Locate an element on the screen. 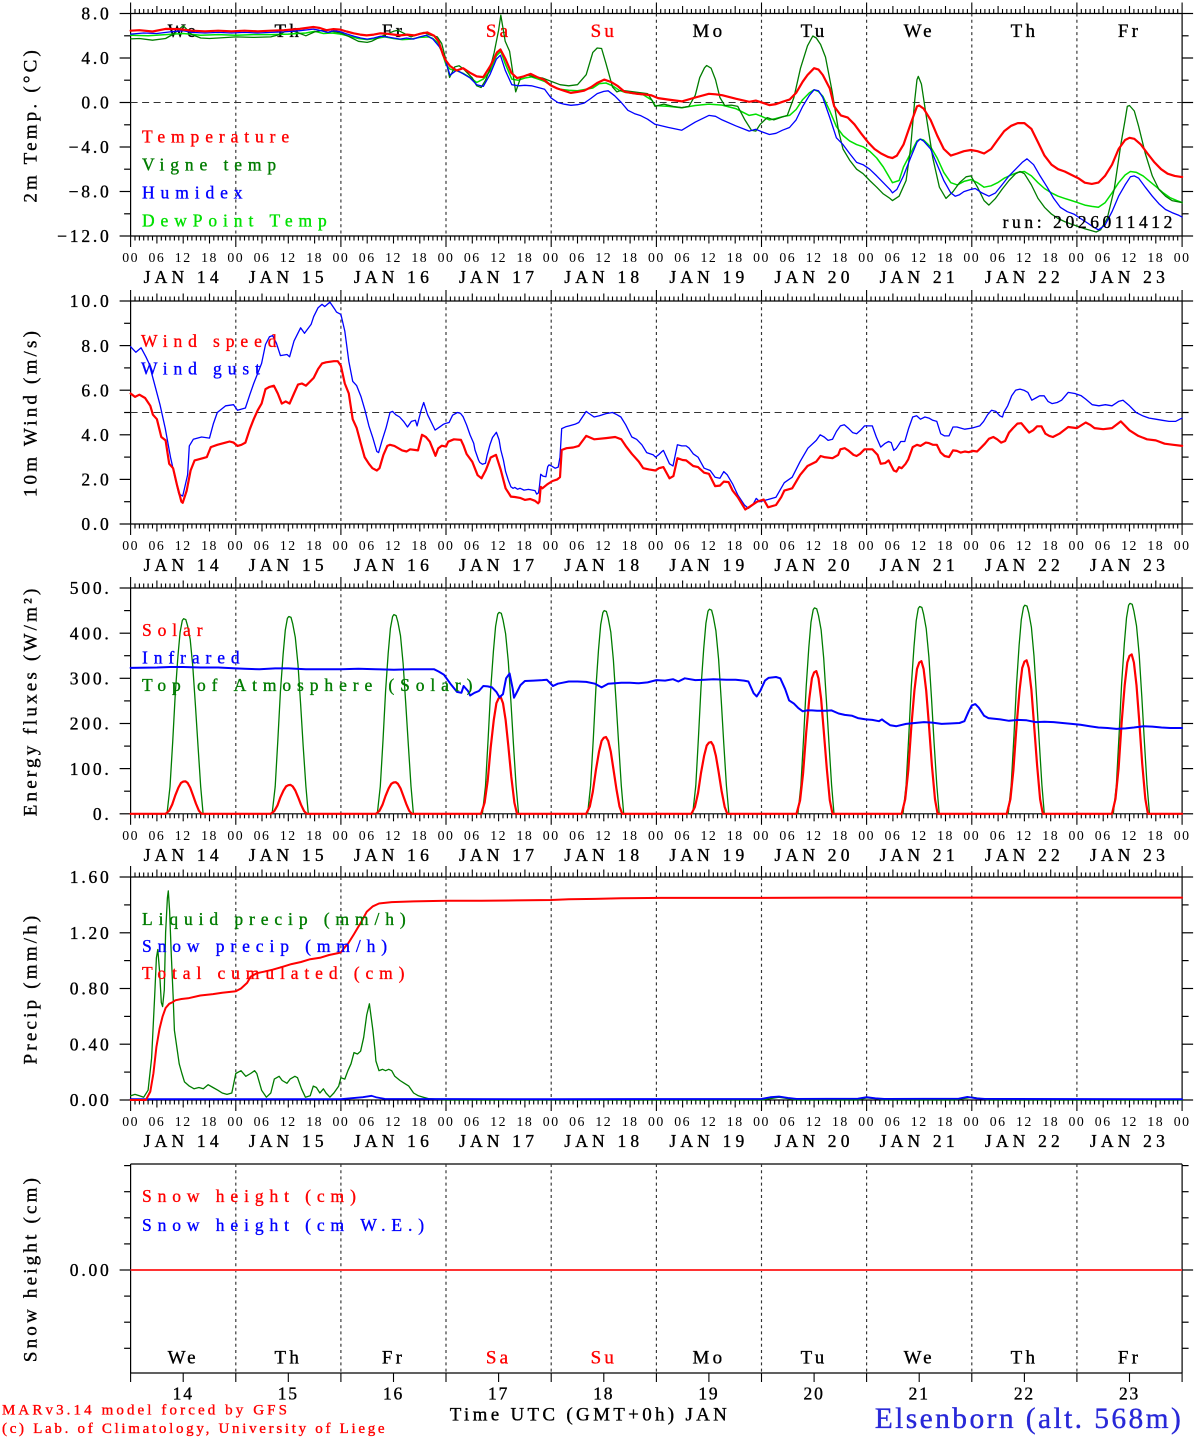 This screenshot has height=1440, width=1194. svg-text: 6.0 is located at coordinates (96, 390).